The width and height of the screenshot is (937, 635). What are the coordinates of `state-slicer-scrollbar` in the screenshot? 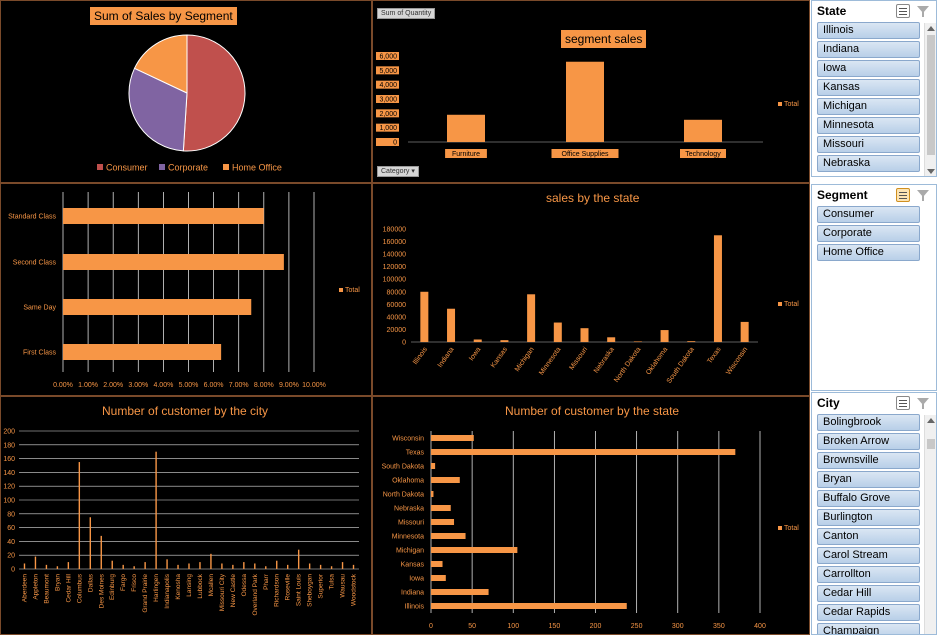 It's located at (930, 99).